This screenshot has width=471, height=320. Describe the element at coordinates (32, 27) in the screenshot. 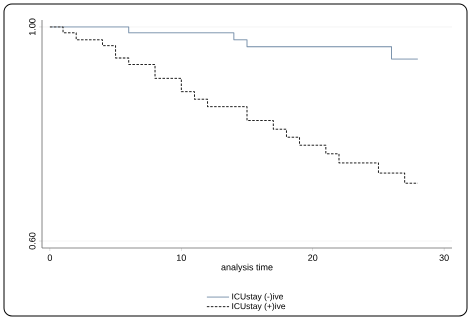

I see `y-tick-label: 1.00` at that location.